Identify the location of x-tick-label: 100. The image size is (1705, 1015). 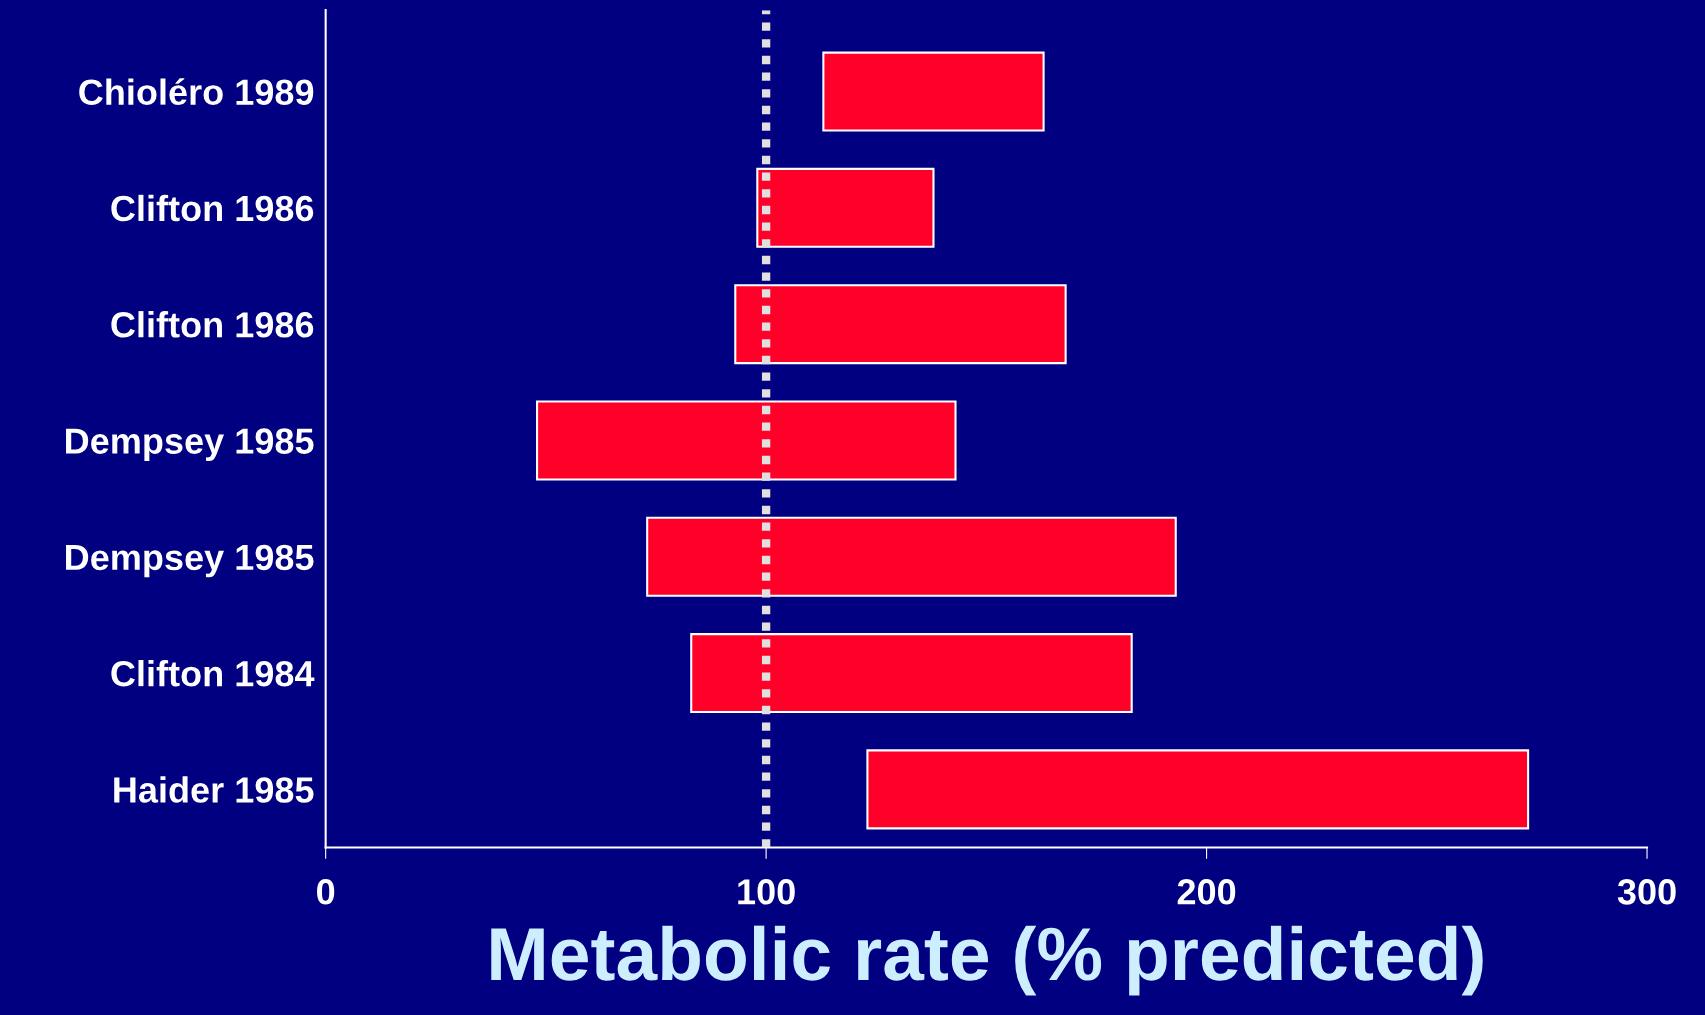
(766, 892).